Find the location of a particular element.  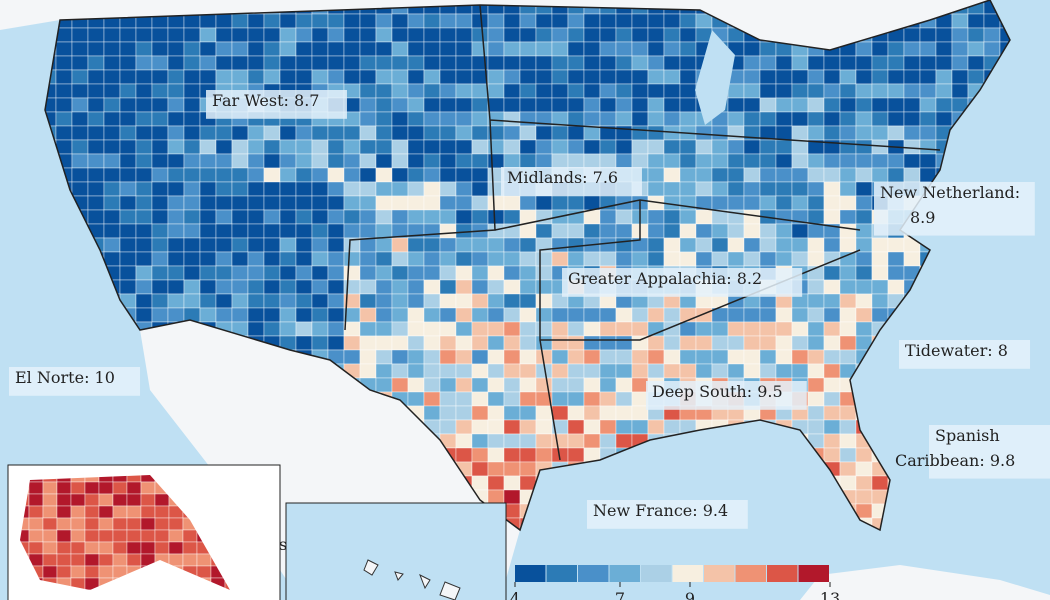

label: El Norte: 10 is located at coordinates (75, 381).